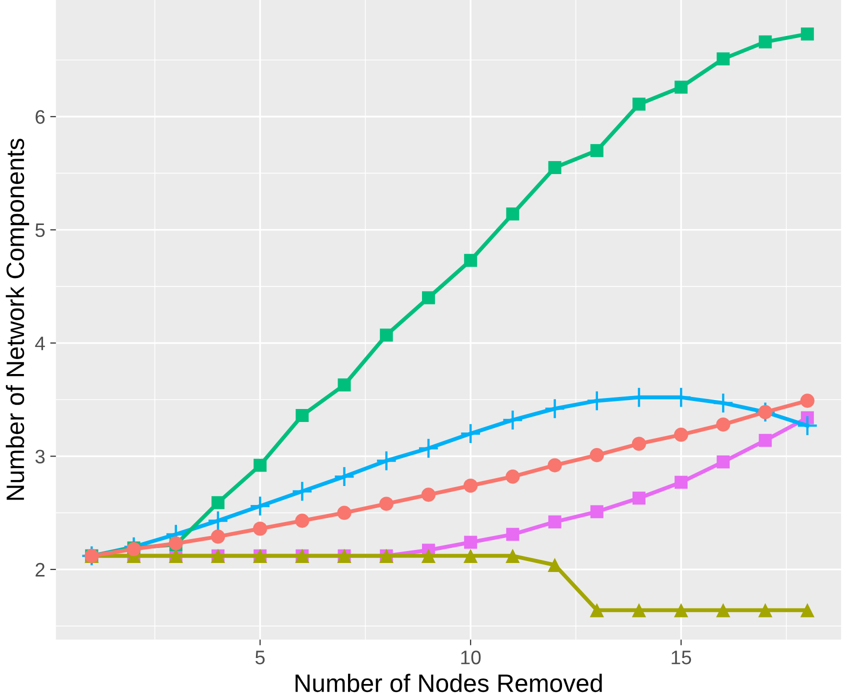 This screenshot has height=693, width=847. What do you see at coordinates (449, 683) in the screenshot?
I see `x-axis-title: Number of Nodes Removed` at bounding box center [449, 683].